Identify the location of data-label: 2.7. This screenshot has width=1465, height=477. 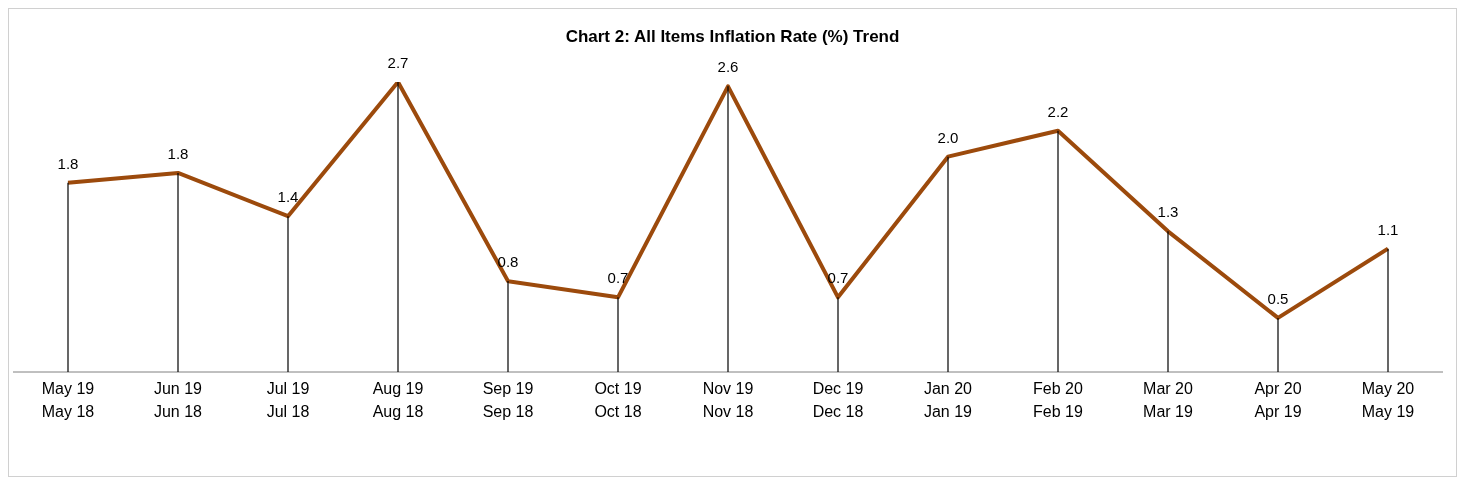
(398, 62).